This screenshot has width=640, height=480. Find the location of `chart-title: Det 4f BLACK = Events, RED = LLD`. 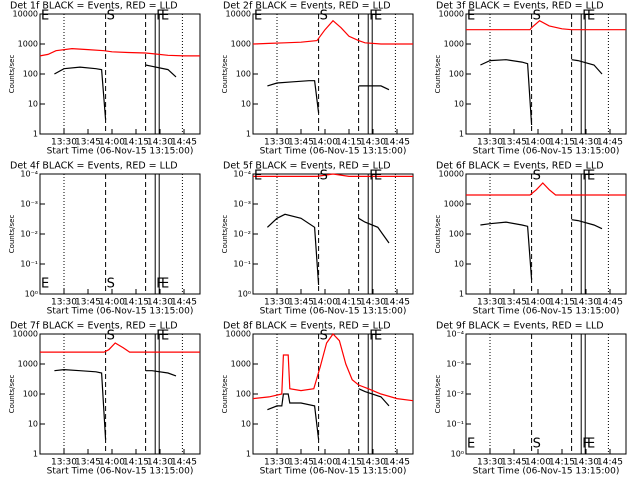

chart-title: Det 4f BLACK = Events, RED = LLD is located at coordinates (94, 166).